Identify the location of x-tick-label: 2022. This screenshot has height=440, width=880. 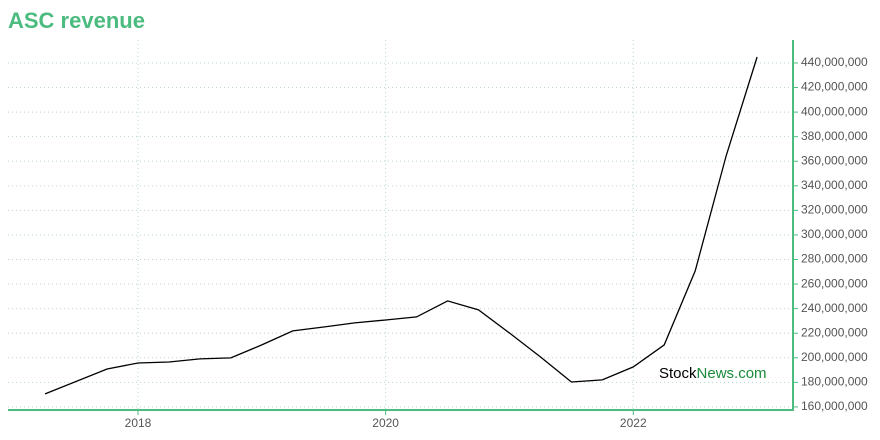
(633, 423).